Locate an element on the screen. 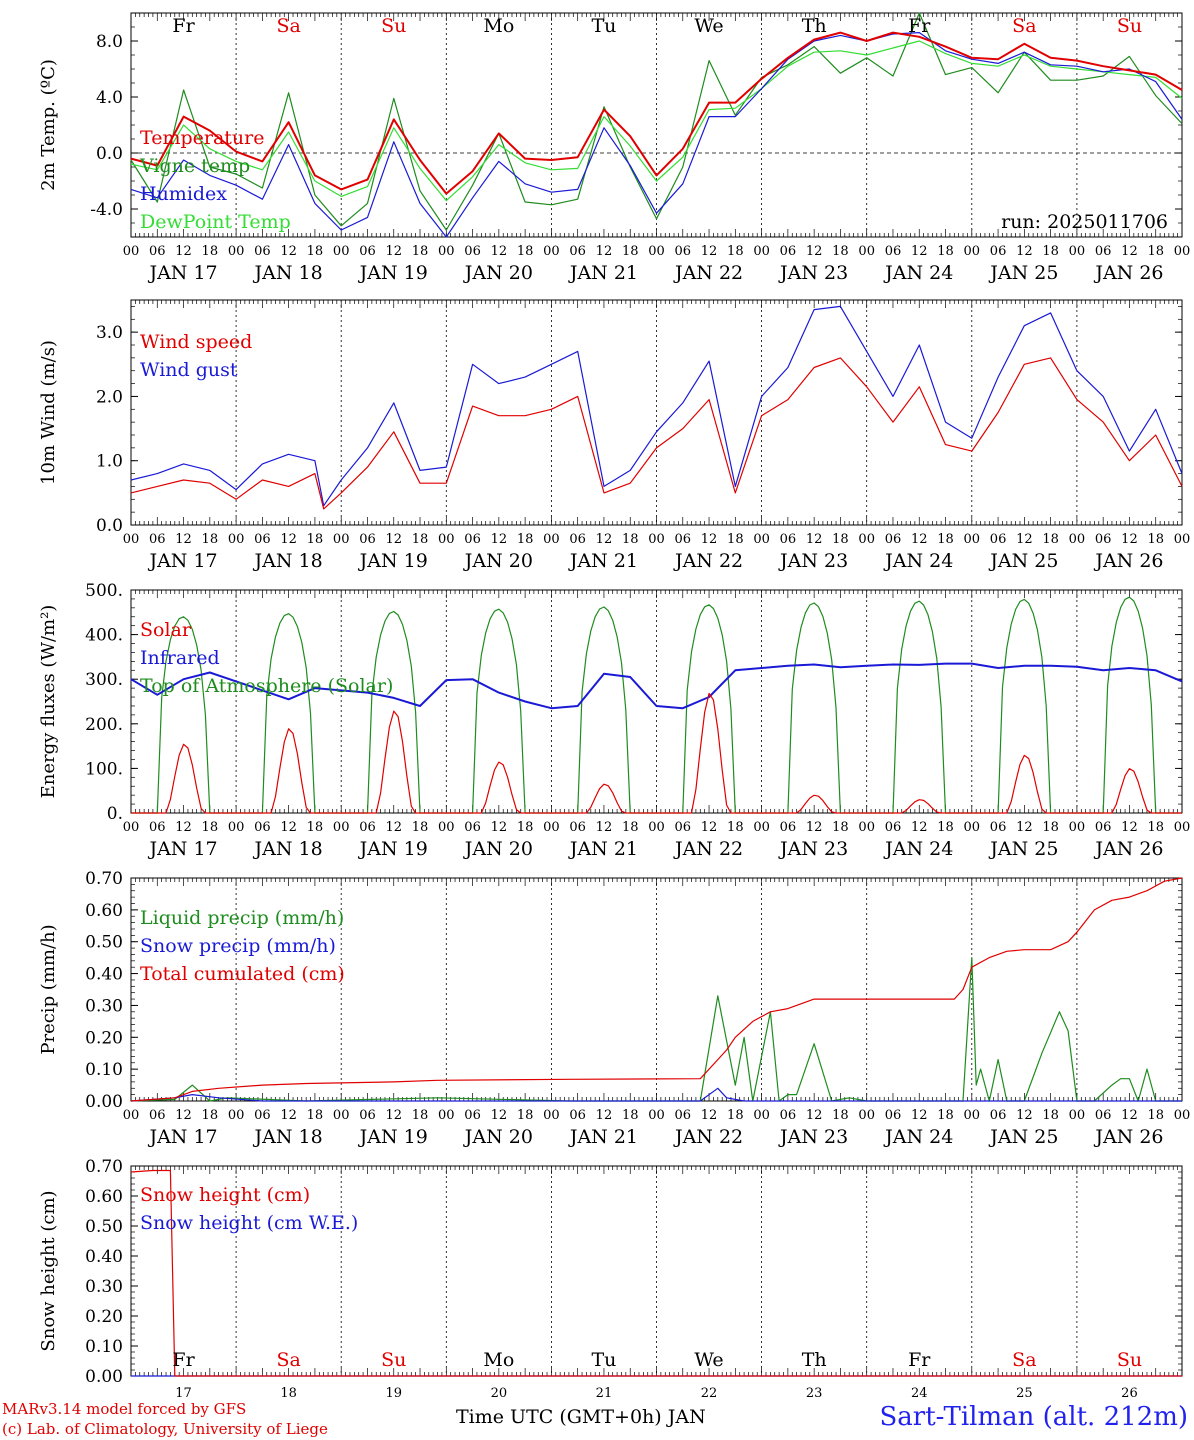 Image resolution: width=1194 pixels, height=1440 pixels. series-line-humidex is located at coordinates (656, 134).